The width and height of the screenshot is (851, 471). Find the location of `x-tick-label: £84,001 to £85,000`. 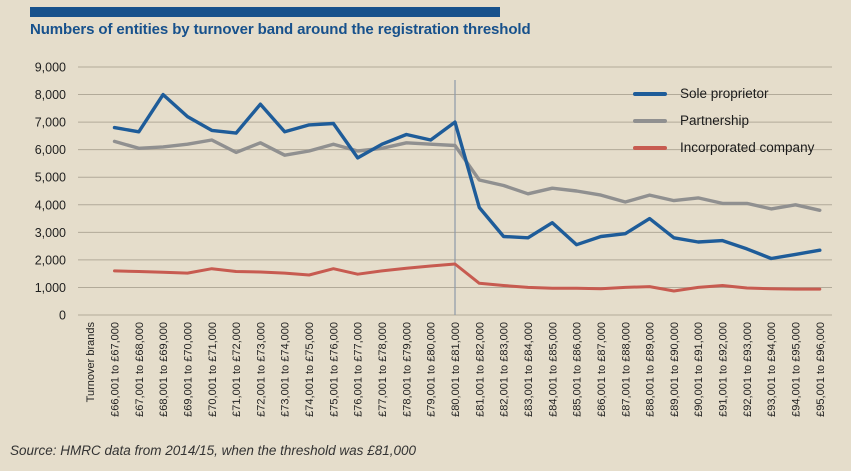

x-tick-label: £84,001 to £85,000 is located at coordinates (553, 369).